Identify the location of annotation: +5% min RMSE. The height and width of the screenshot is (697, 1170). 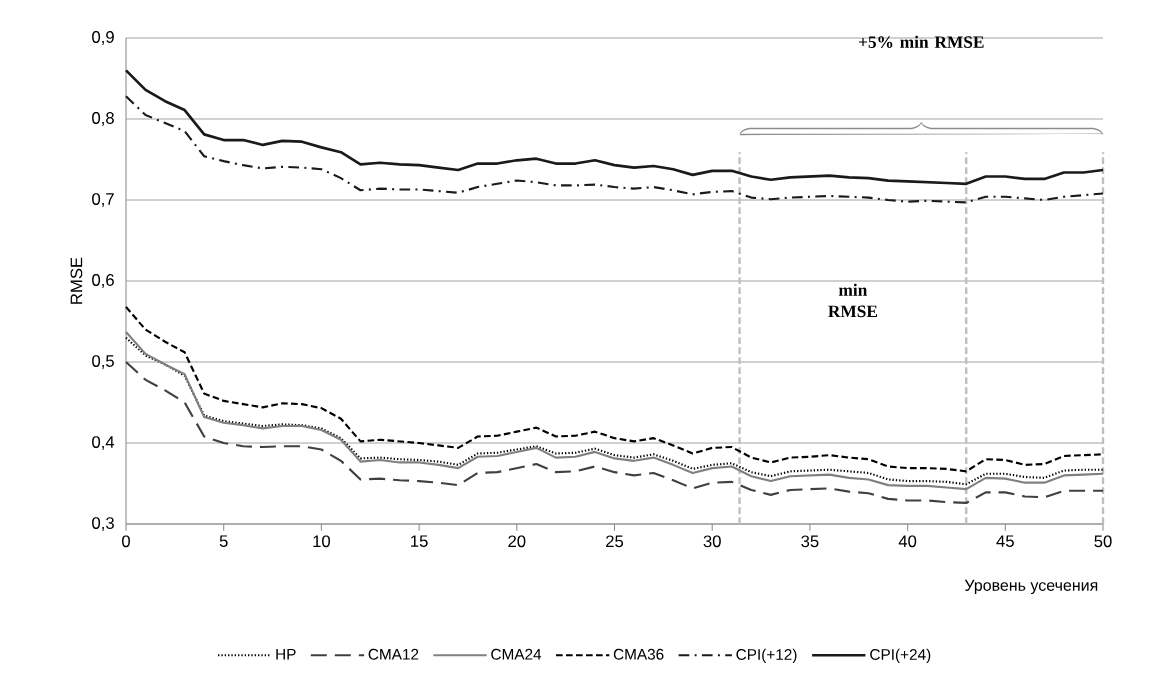
(921, 41).